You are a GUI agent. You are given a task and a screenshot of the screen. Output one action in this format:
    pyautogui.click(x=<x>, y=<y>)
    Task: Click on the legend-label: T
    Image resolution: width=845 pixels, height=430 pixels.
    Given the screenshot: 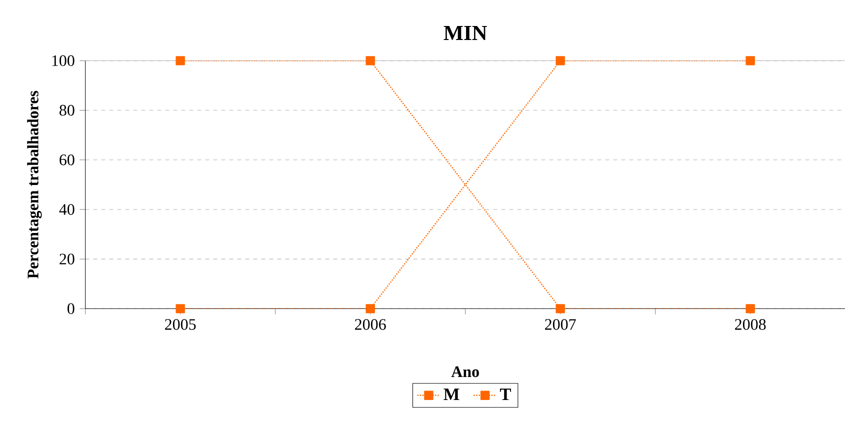 What is the action you would take?
    pyautogui.click(x=505, y=394)
    